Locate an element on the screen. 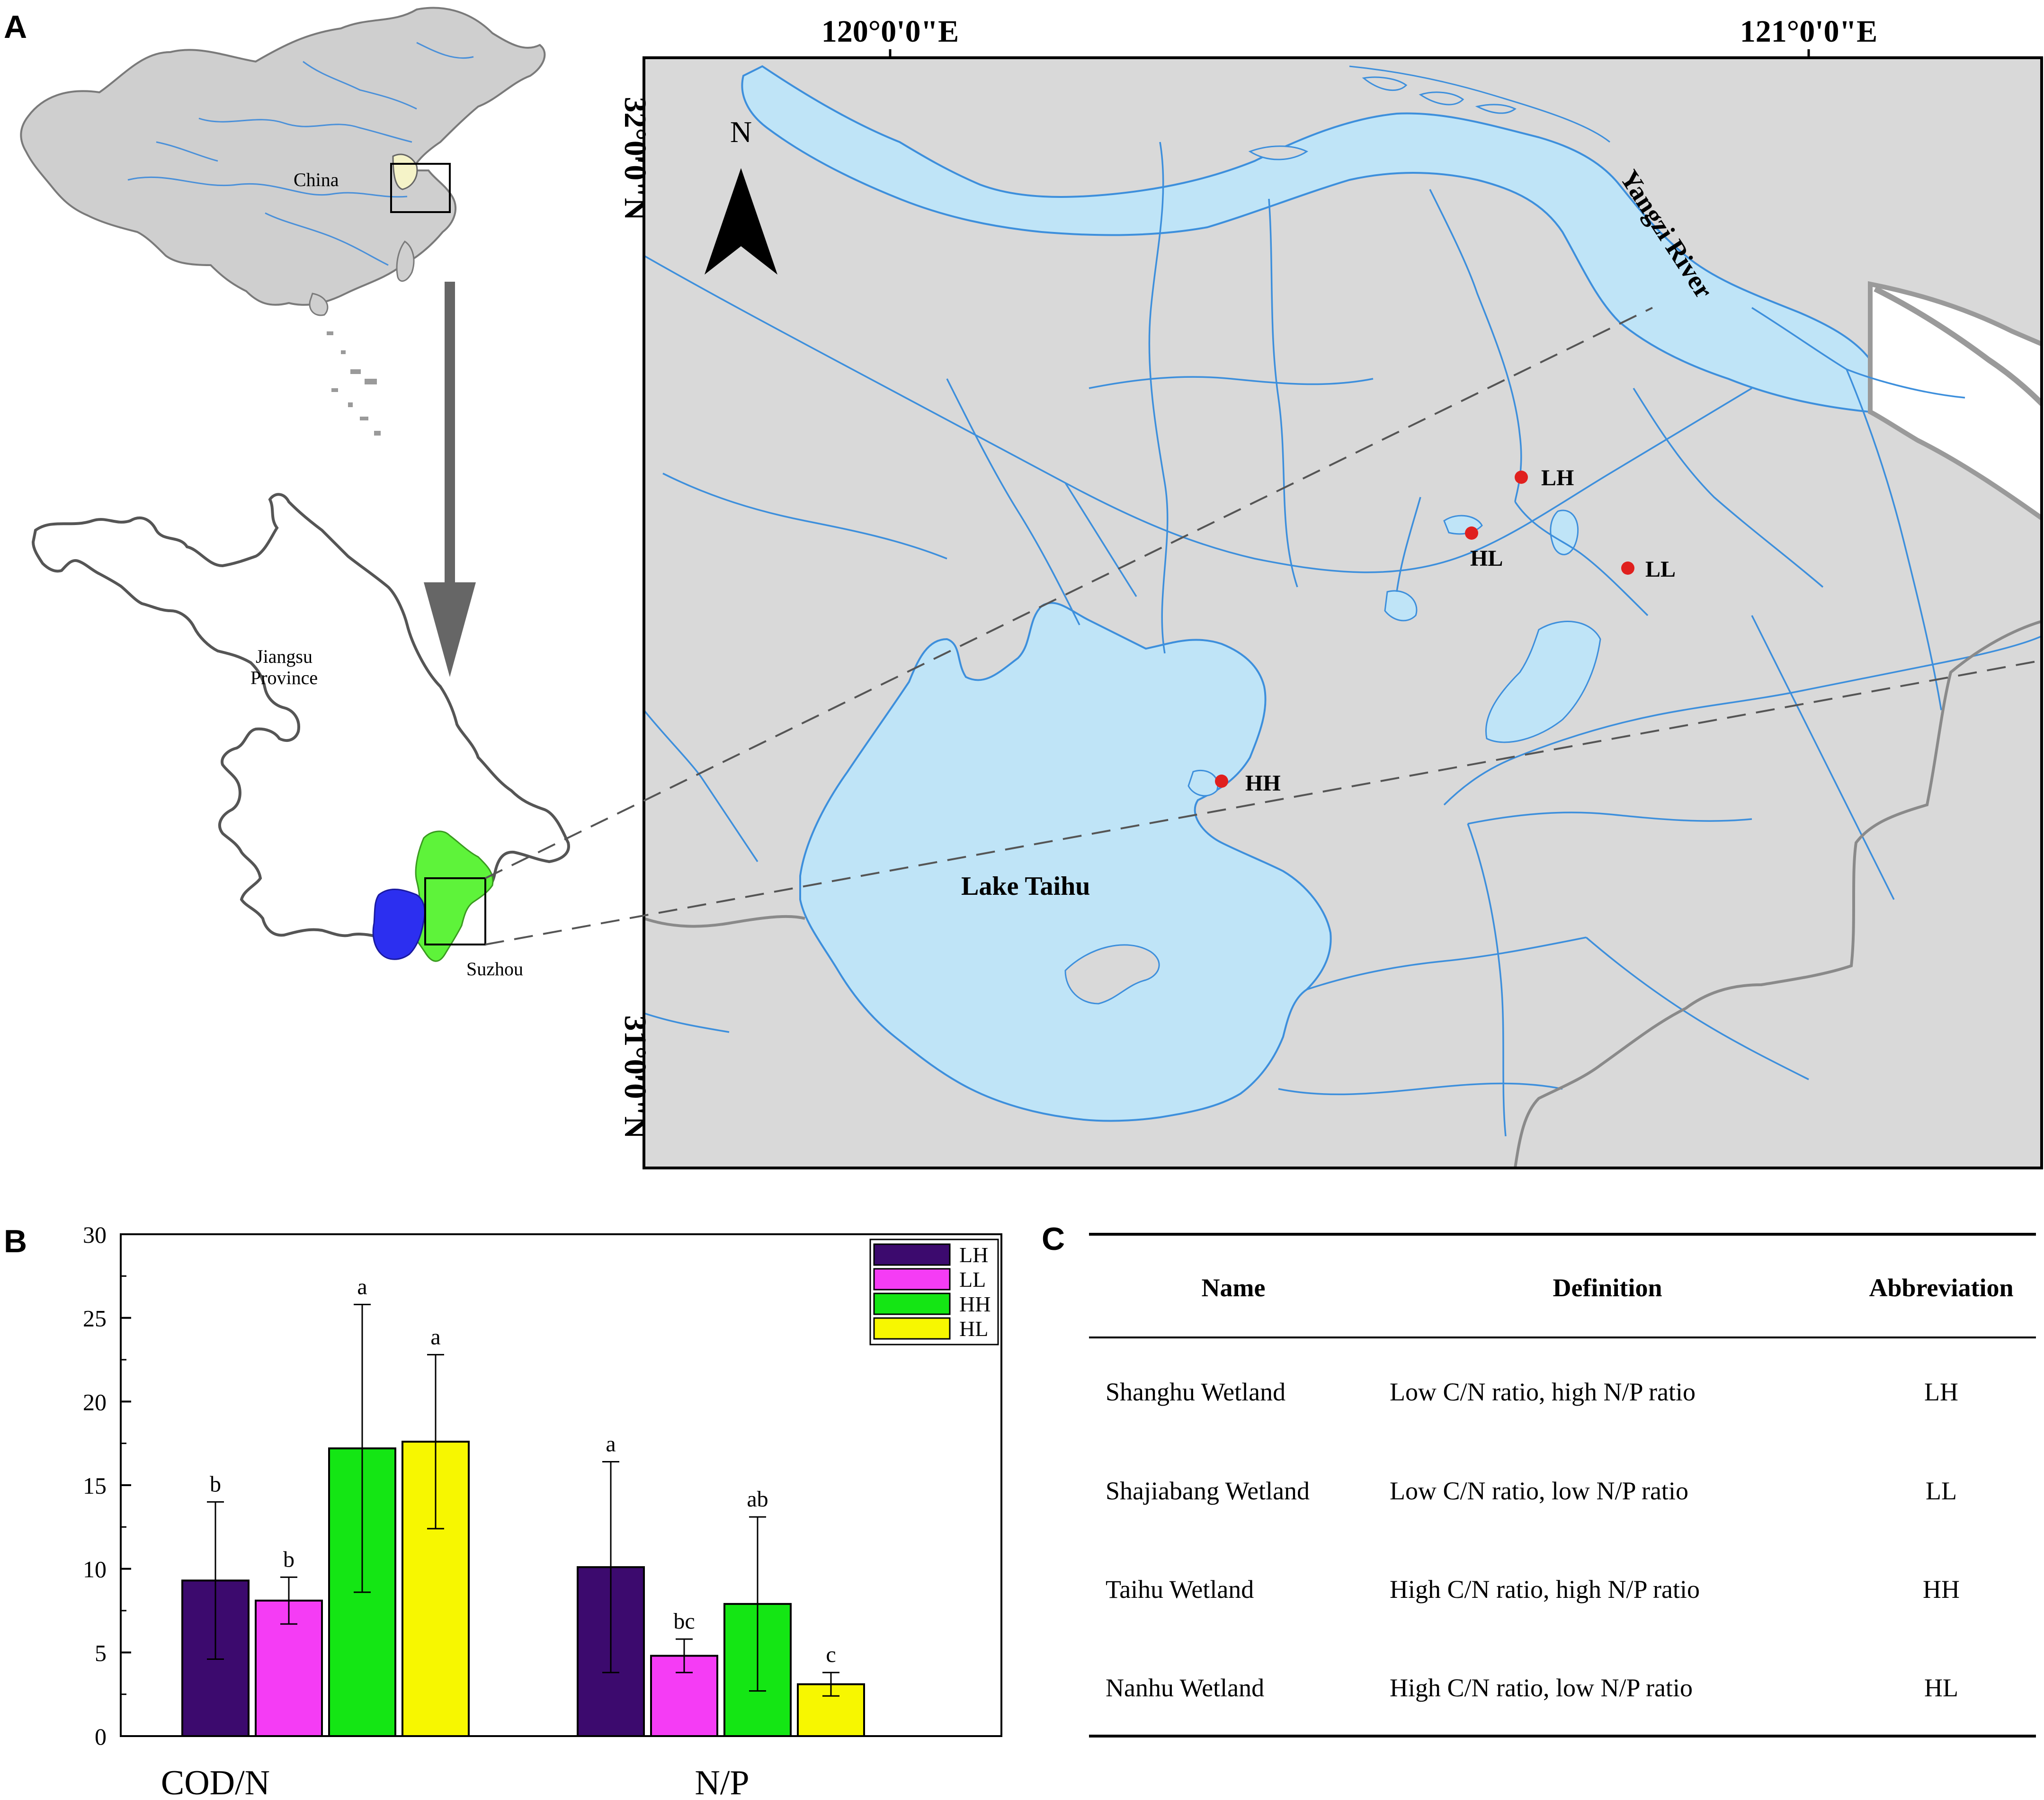 The image size is (2044, 1800). legend-swatch-hh is located at coordinates (912, 1303).